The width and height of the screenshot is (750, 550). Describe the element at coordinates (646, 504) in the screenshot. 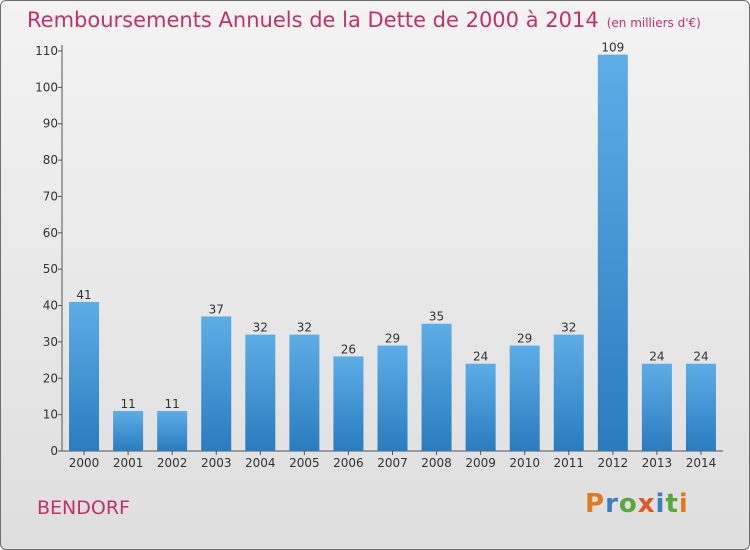

I see `logo-letter: x` at that location.